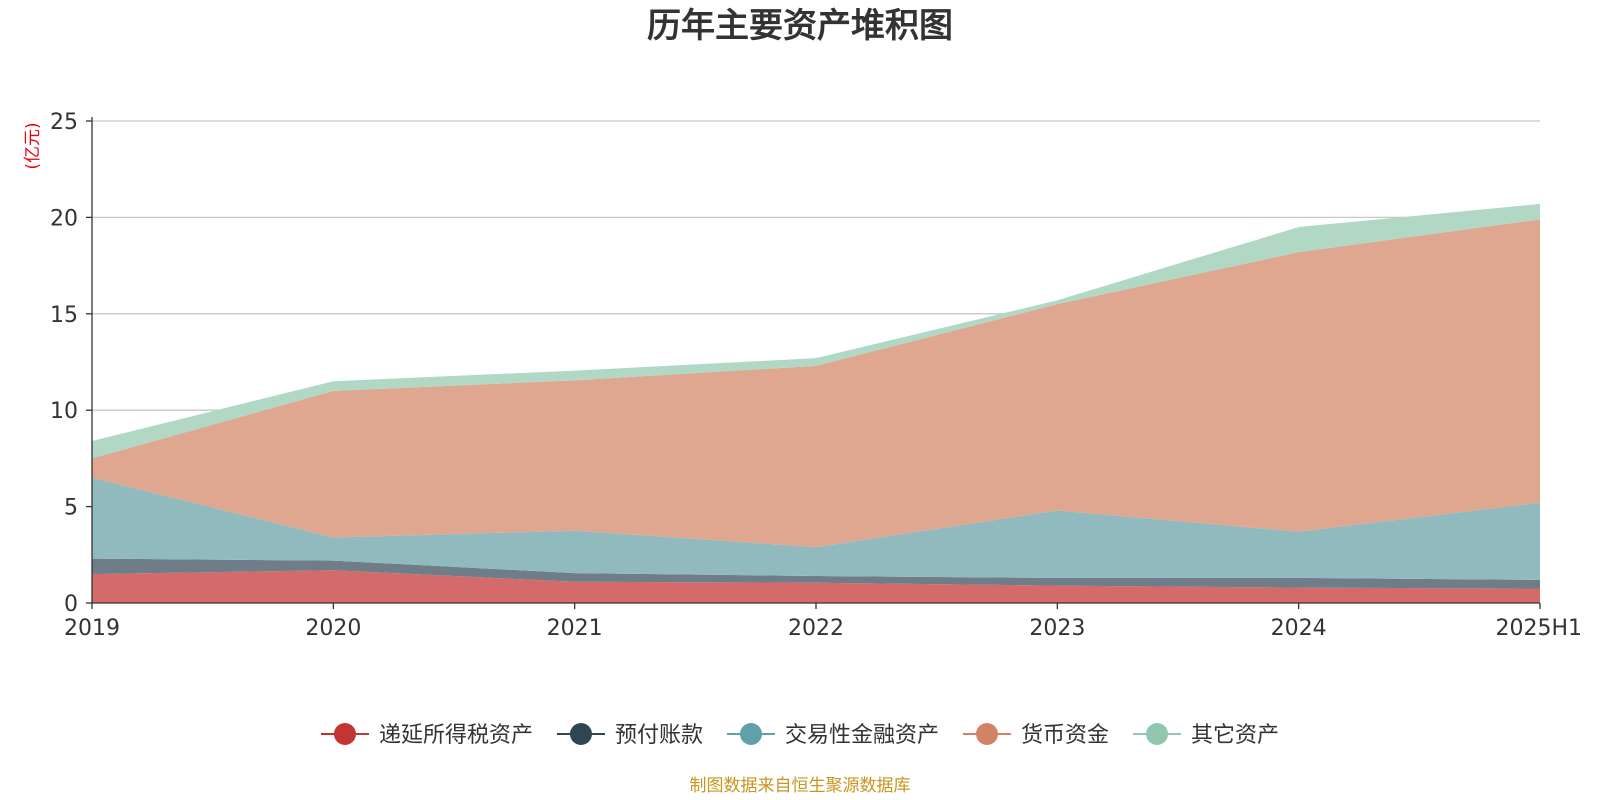 This screenshot has height=800, width=1600. Describe the element at coordinates (92, 628) in the screenshot. I see `x-tick-label: 2019` at that location.